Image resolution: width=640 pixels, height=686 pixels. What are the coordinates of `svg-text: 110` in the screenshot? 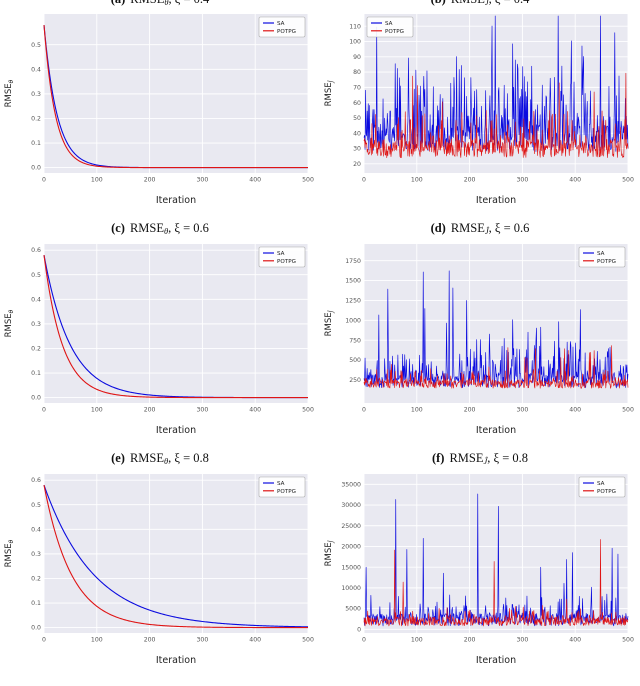 It's located at (355, 26).